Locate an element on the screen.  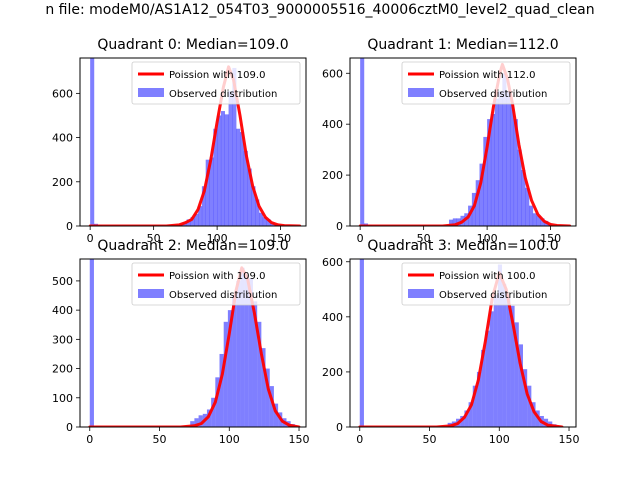
legend-label: Poission with 109.0 is located at coordinates (217, 75).